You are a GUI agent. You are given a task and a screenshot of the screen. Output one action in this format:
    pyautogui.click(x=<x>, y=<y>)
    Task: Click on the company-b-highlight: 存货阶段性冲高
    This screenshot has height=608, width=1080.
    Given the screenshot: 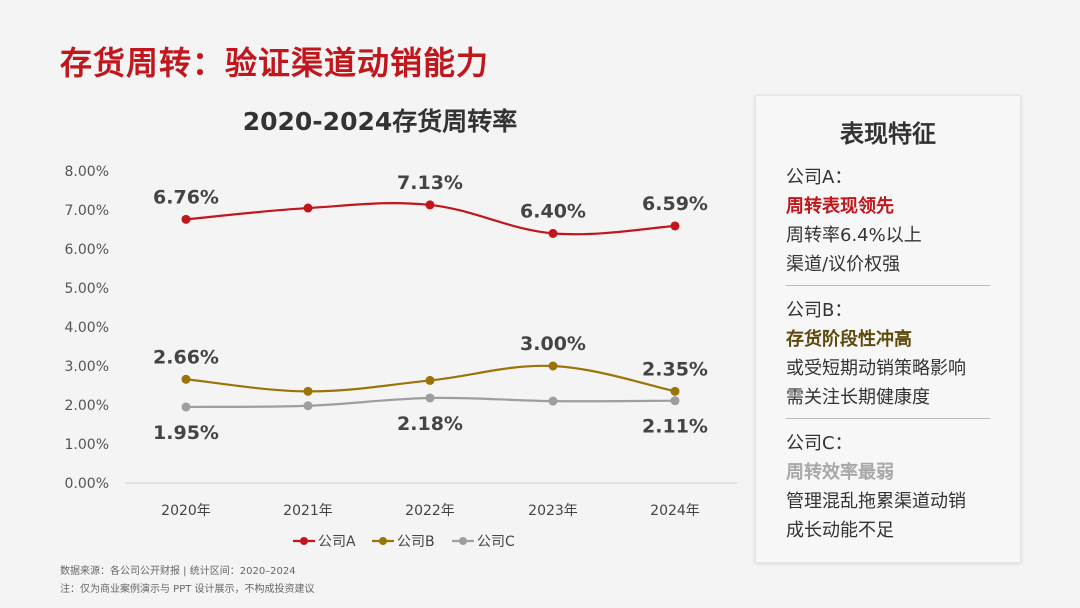 What is the action you would take?
    pyautogui.click(x=849, y=339)
    